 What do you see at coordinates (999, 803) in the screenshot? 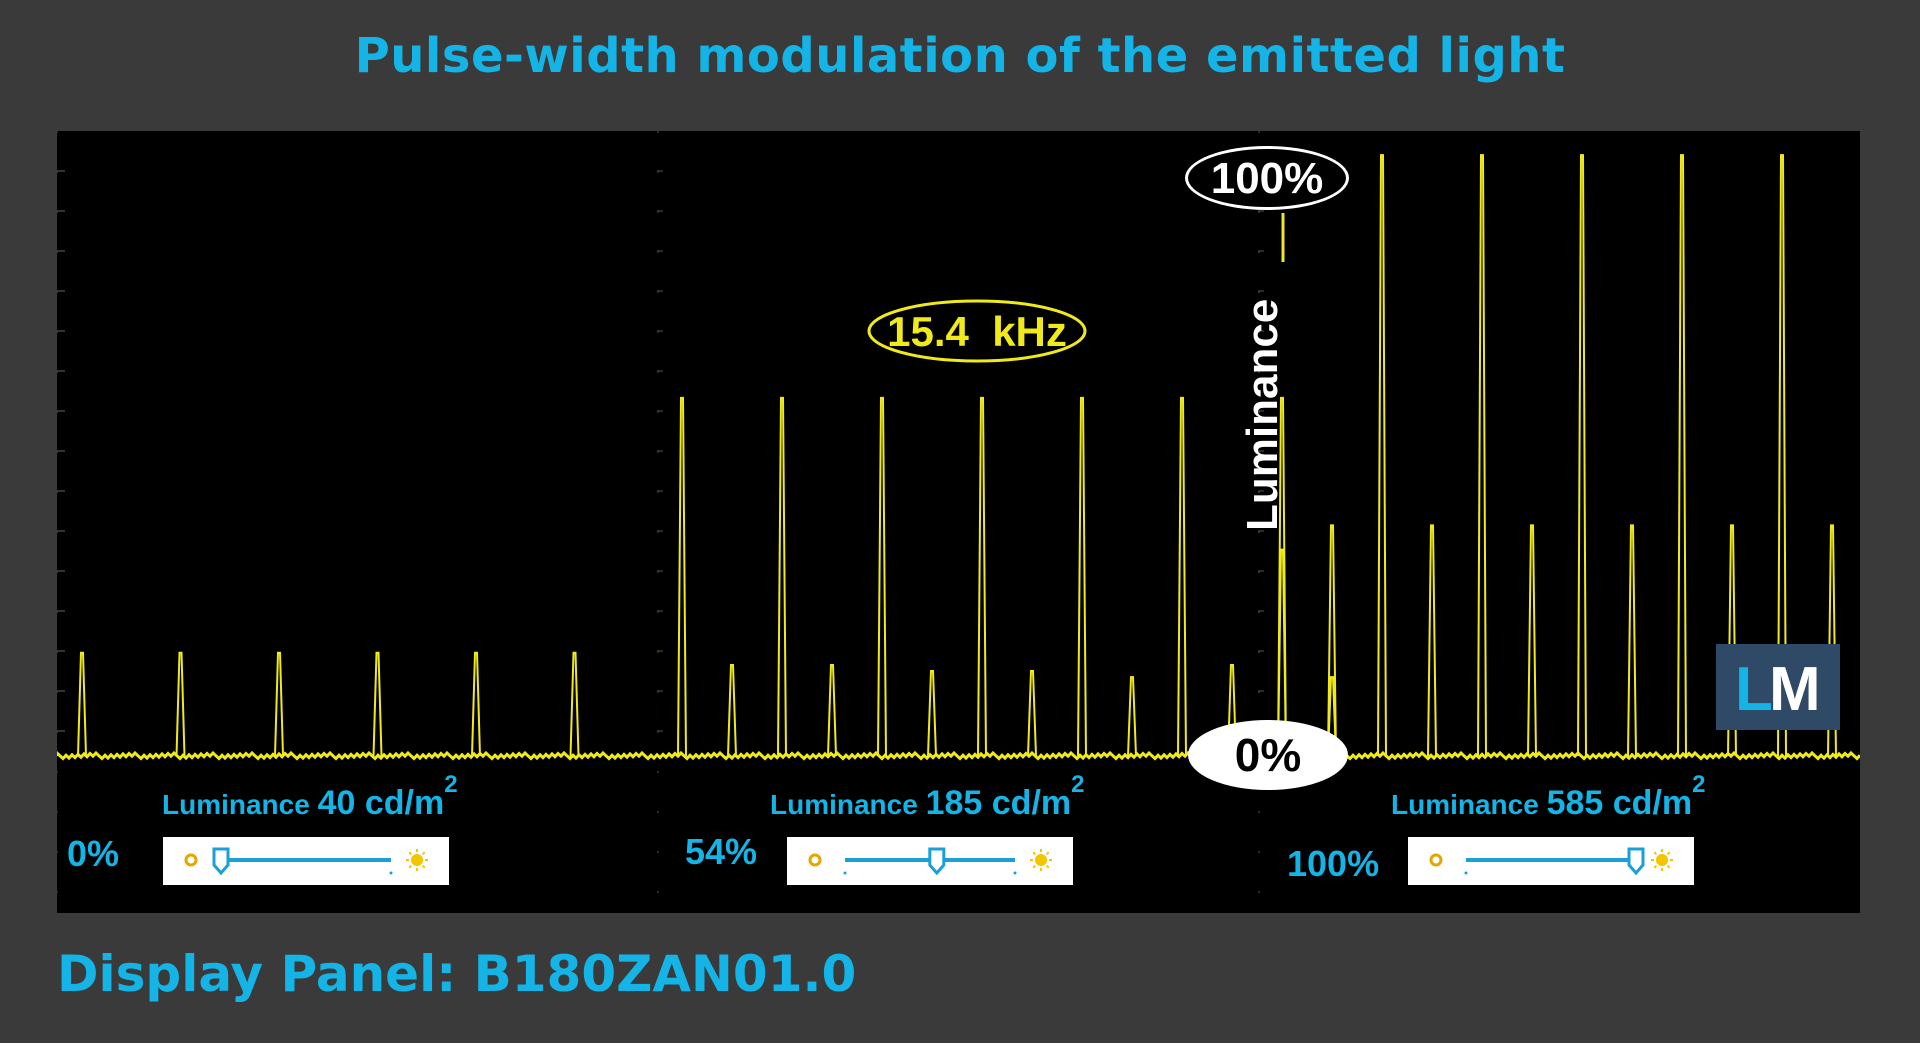
I see `luminance-value: 185 cd/m` at bounding box center [999, 803].